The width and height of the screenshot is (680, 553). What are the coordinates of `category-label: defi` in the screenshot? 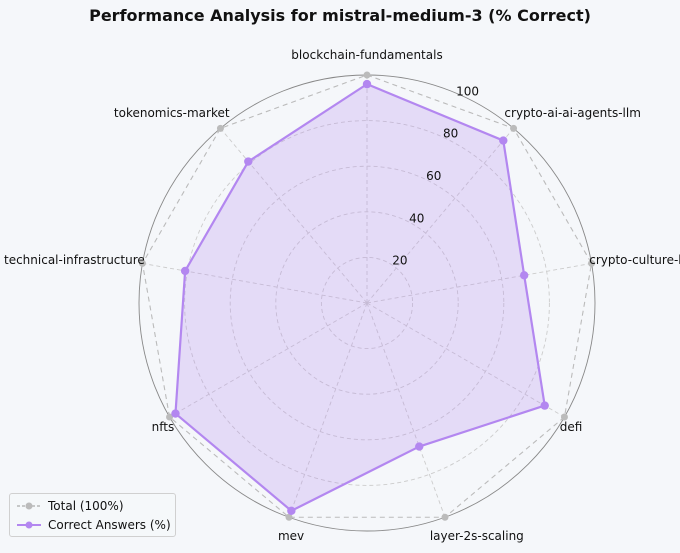 It's located at (571, 427).